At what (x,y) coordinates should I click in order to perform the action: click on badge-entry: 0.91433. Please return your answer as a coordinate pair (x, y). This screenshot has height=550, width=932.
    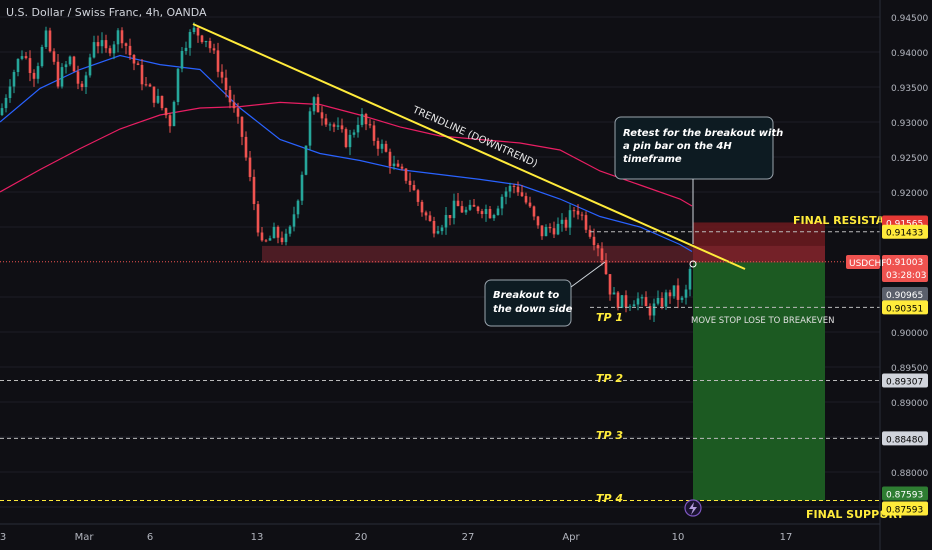
    Looking at the image, I should click on (904, 234).